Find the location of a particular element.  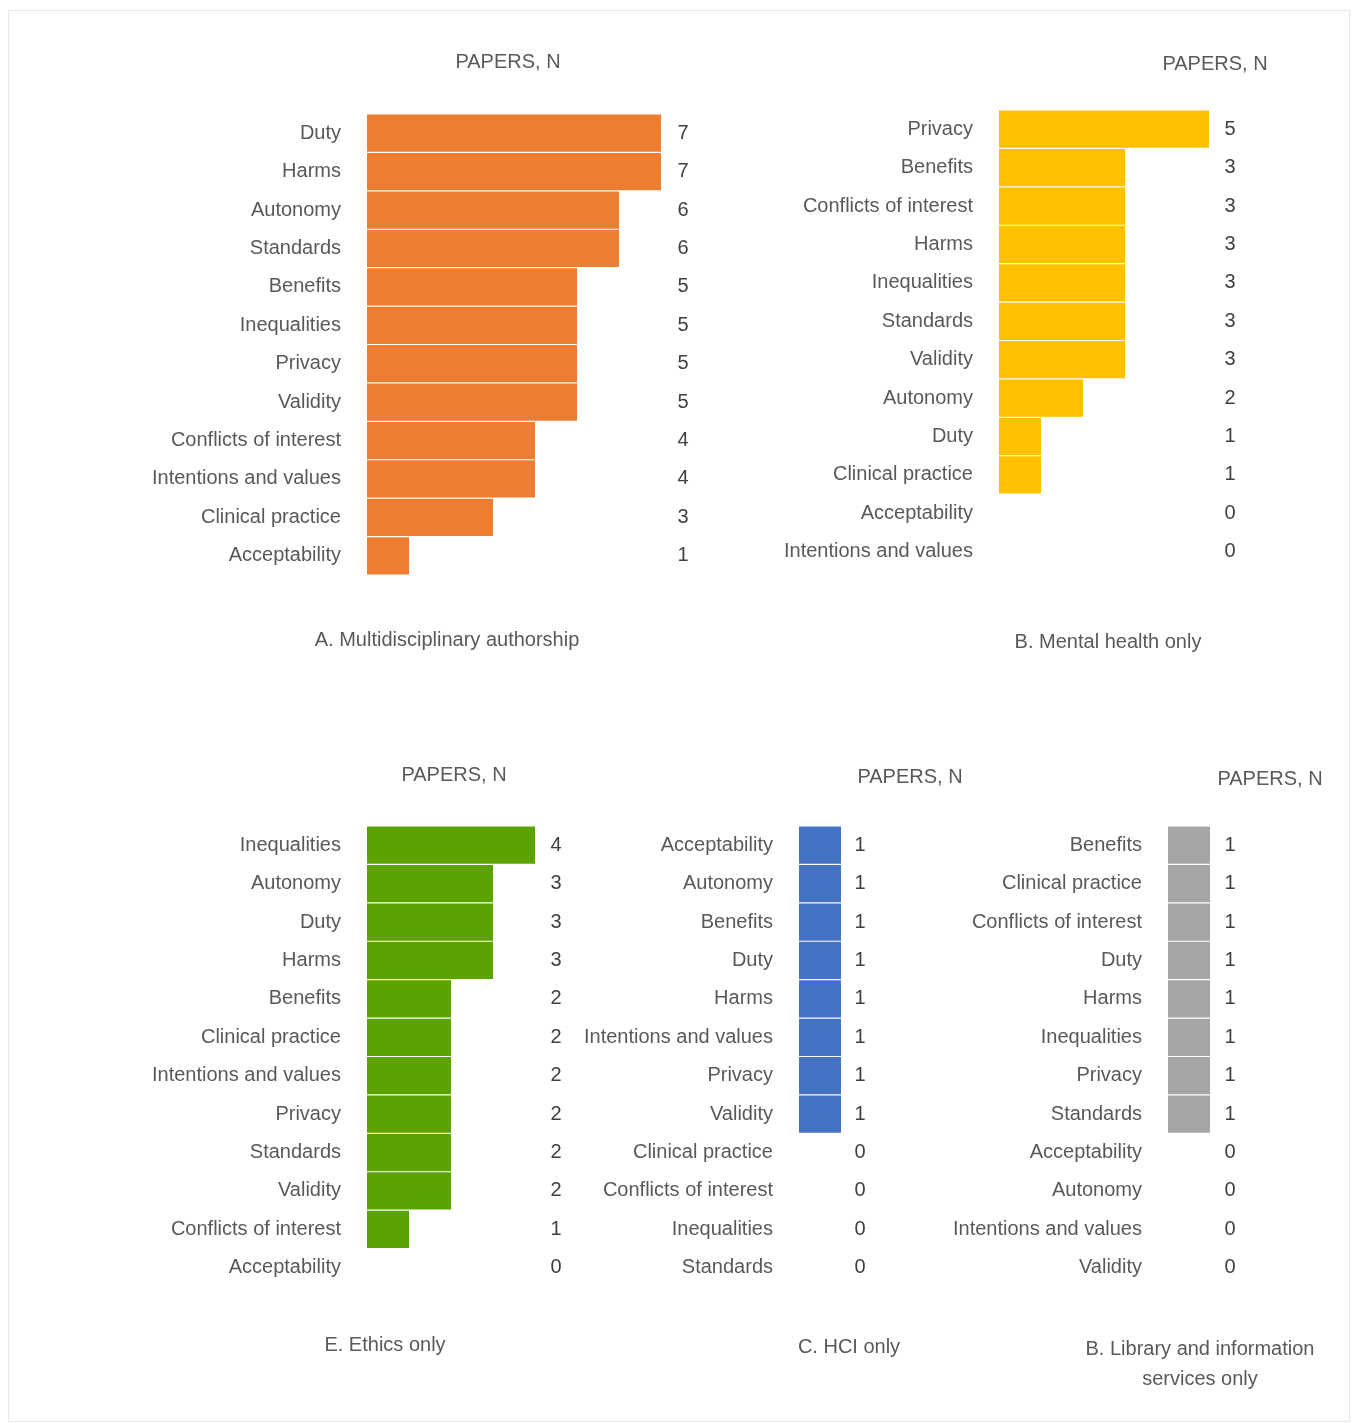

text: E. Ethics only is located at coordinates (385, 1344).